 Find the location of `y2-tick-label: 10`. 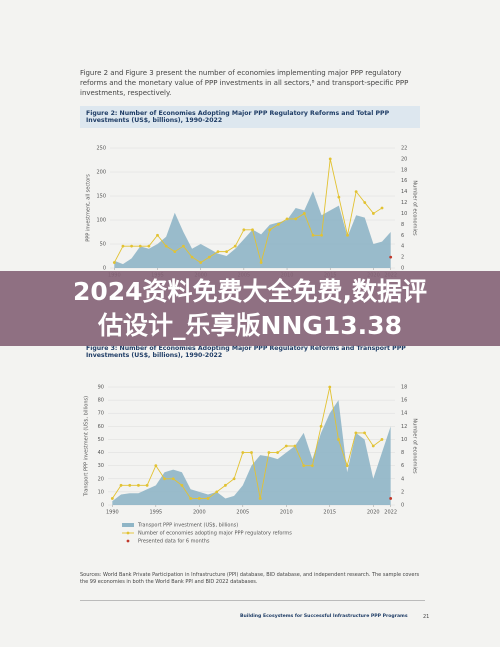

y2-tick-label: 10 is located at coordinates (404, 440).